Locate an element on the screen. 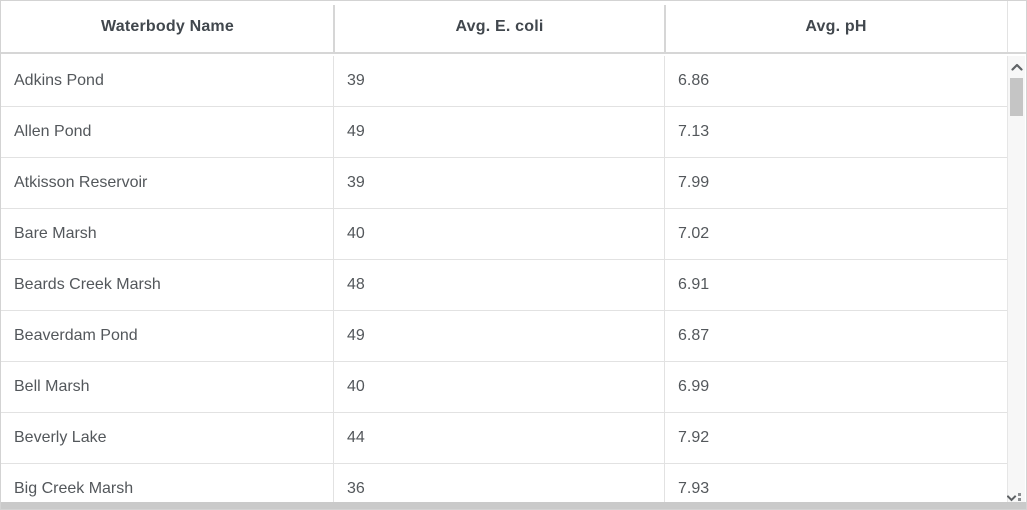  cell-waterbody-name: Beaverdam Pond is located at coordinates (167, 336).